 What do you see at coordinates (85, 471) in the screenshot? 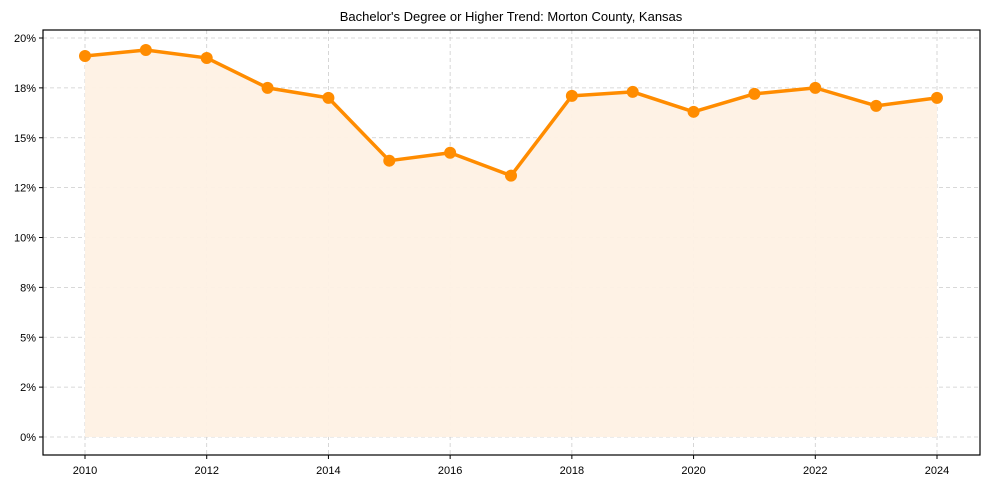
I see `x-tick-label: 2010` at bounding box center [85, 471].